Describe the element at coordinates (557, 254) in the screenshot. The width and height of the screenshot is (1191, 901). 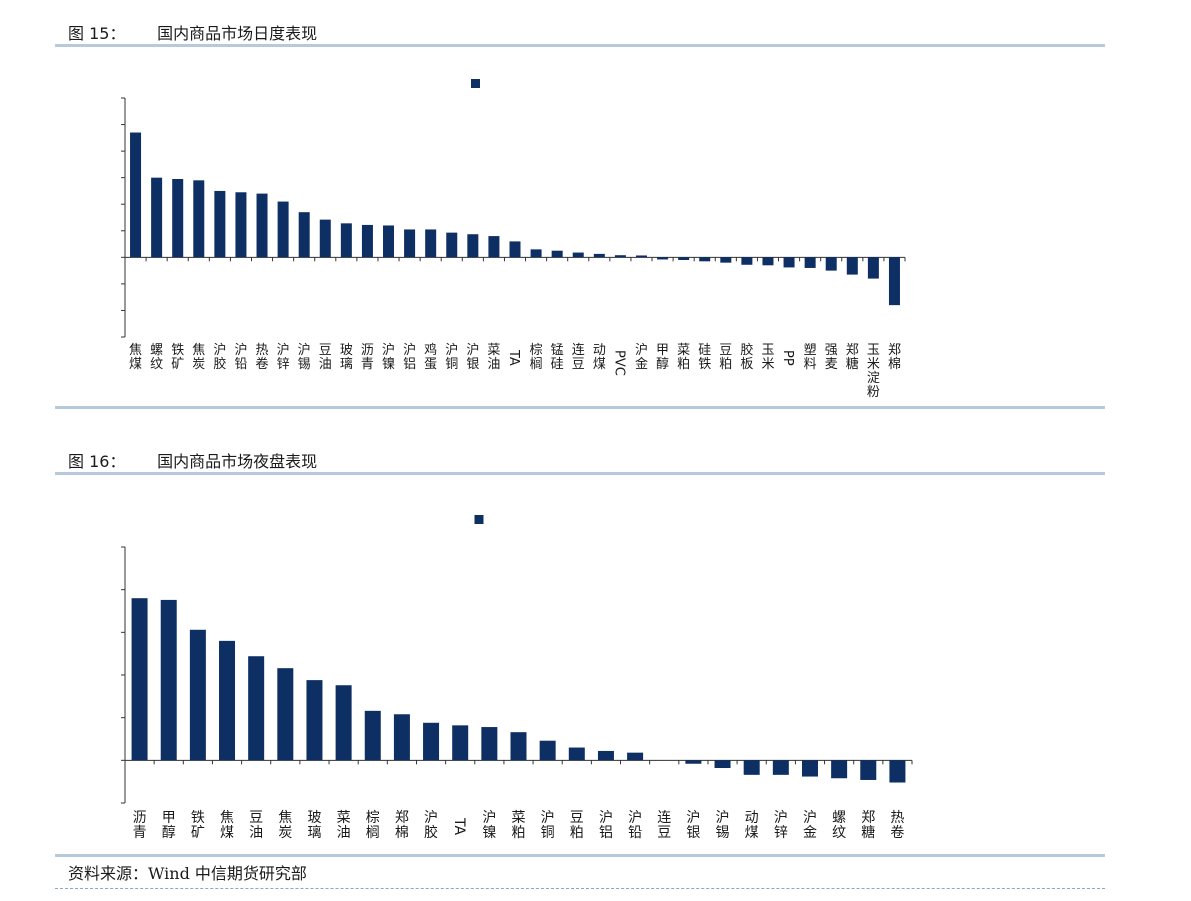
I see `bar-锰硅` at that location.